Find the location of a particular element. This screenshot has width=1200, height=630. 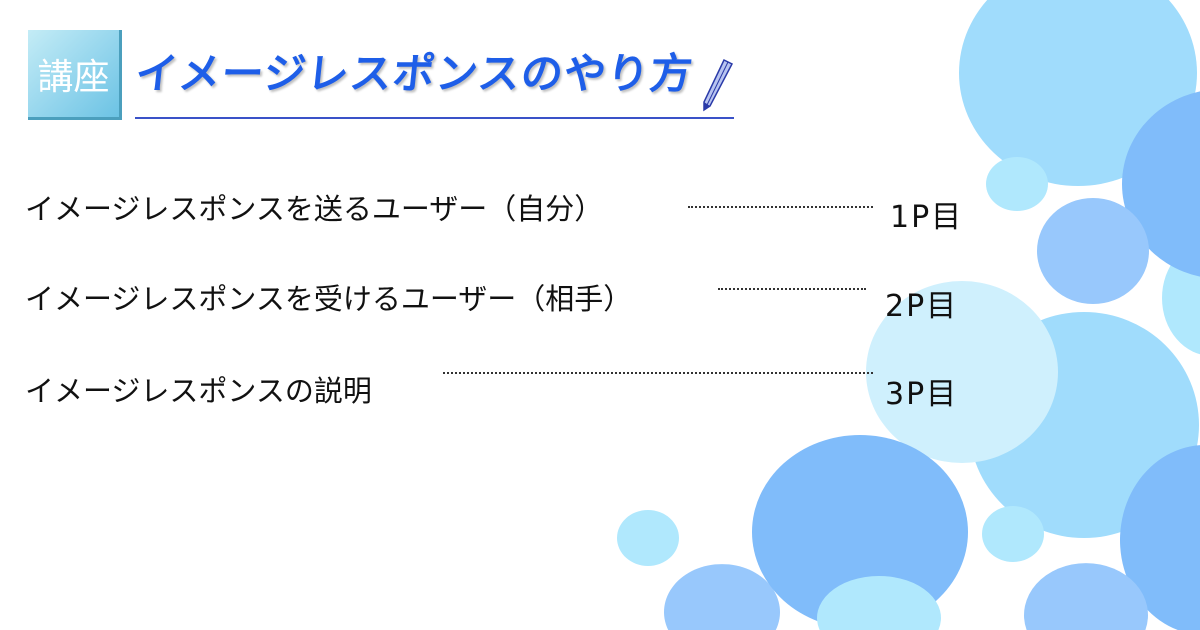

title-underline is located at coordinates (434, 118).